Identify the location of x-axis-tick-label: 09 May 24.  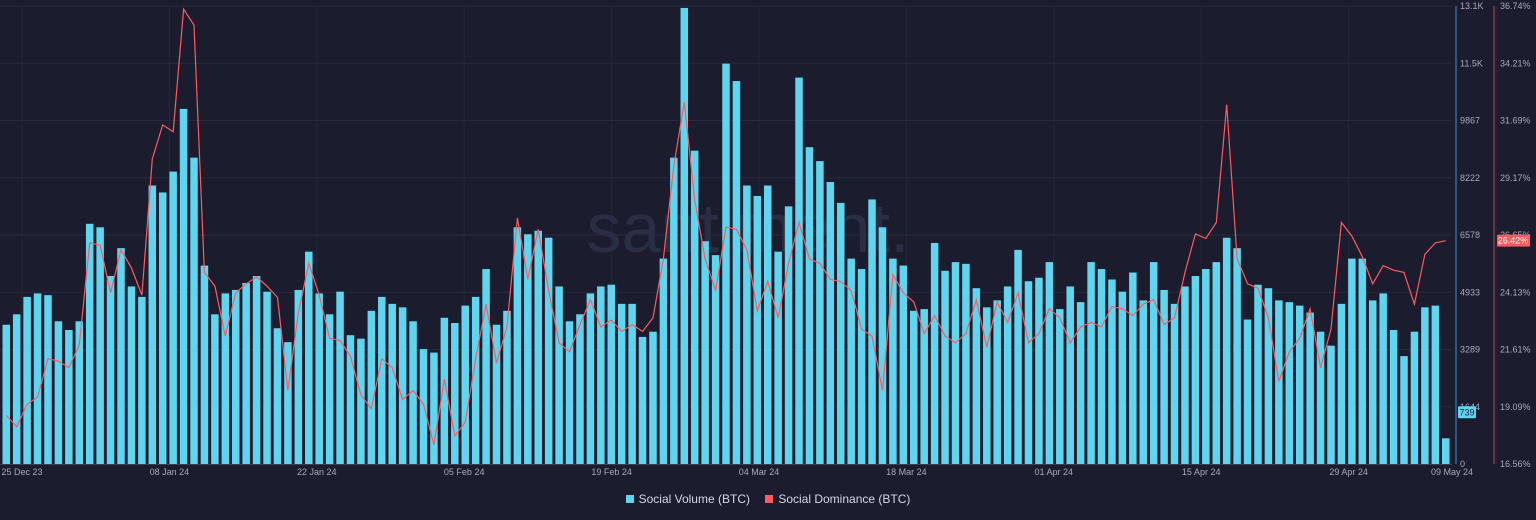
(1452, 472).